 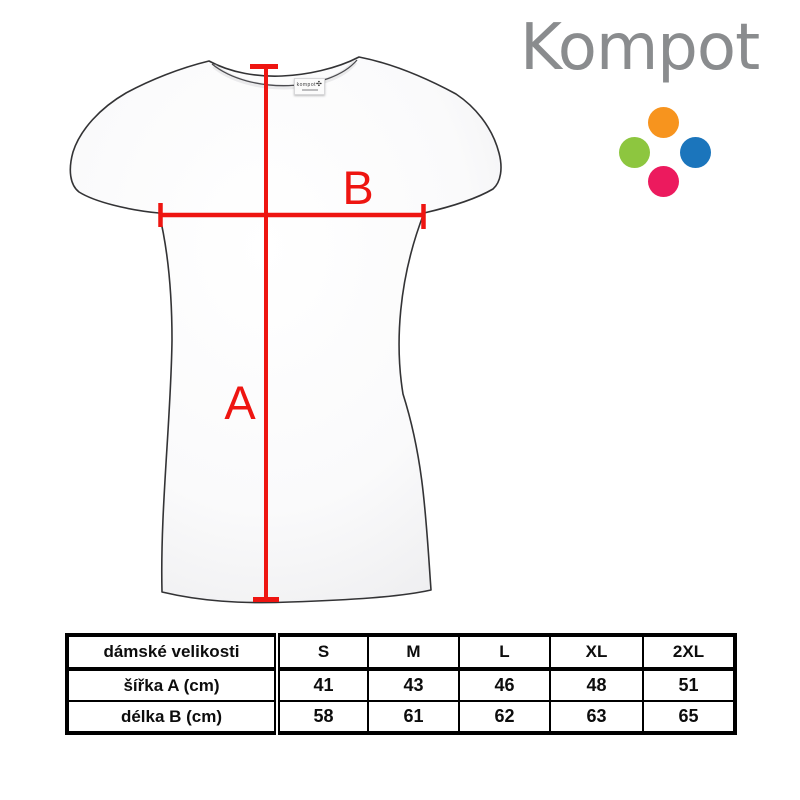 What do you see at coordinates (689, 717) in the screenshot?
I see `length-value-2xl: 65` at bounding box center [689, 717].